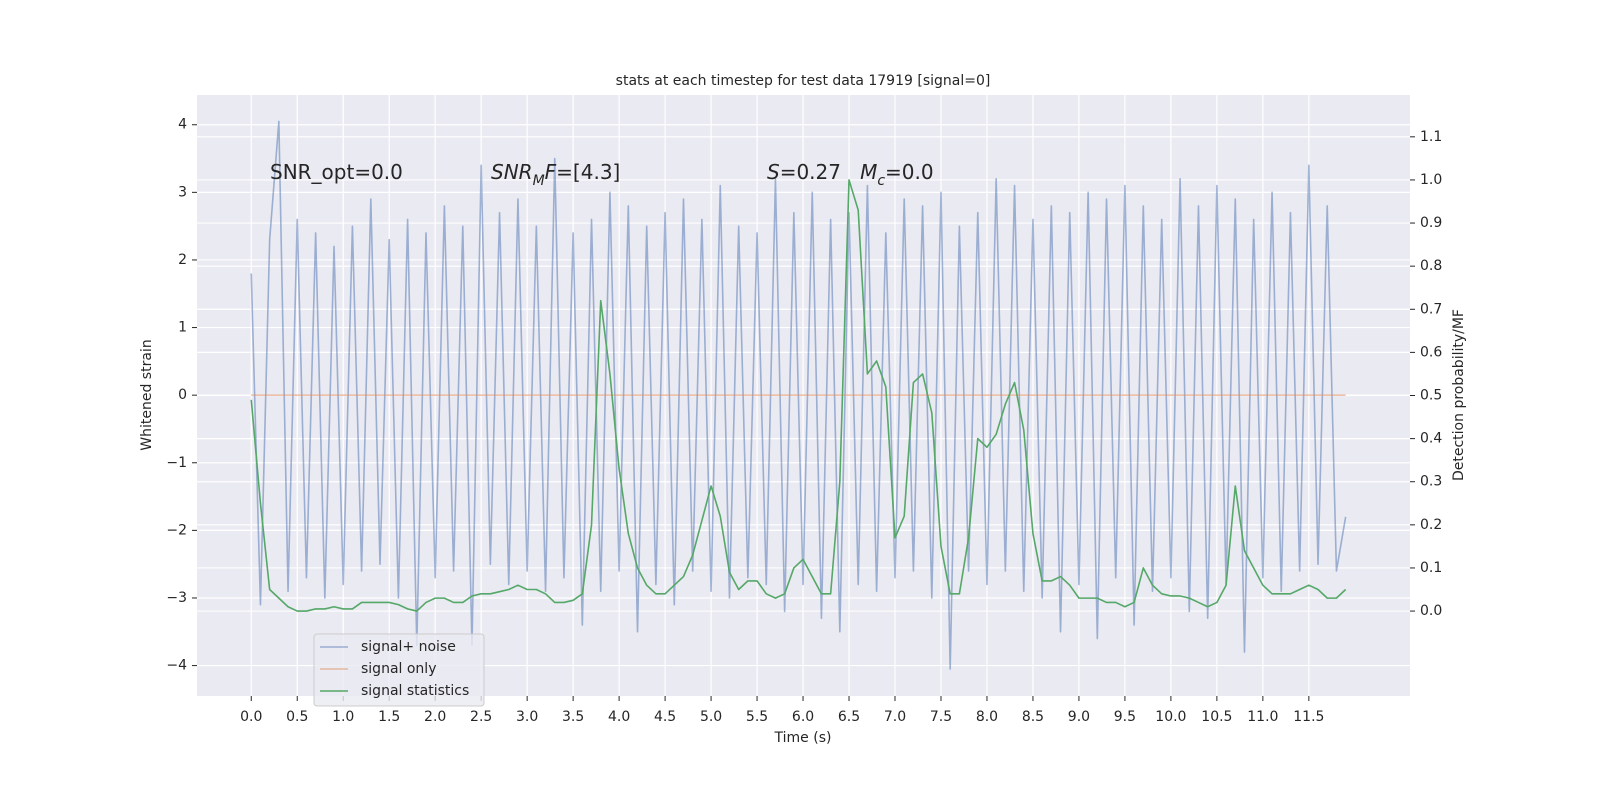 The image size is (1600, 800). I want to click on y2-tick-label: 0.8, so click(1431, 266).